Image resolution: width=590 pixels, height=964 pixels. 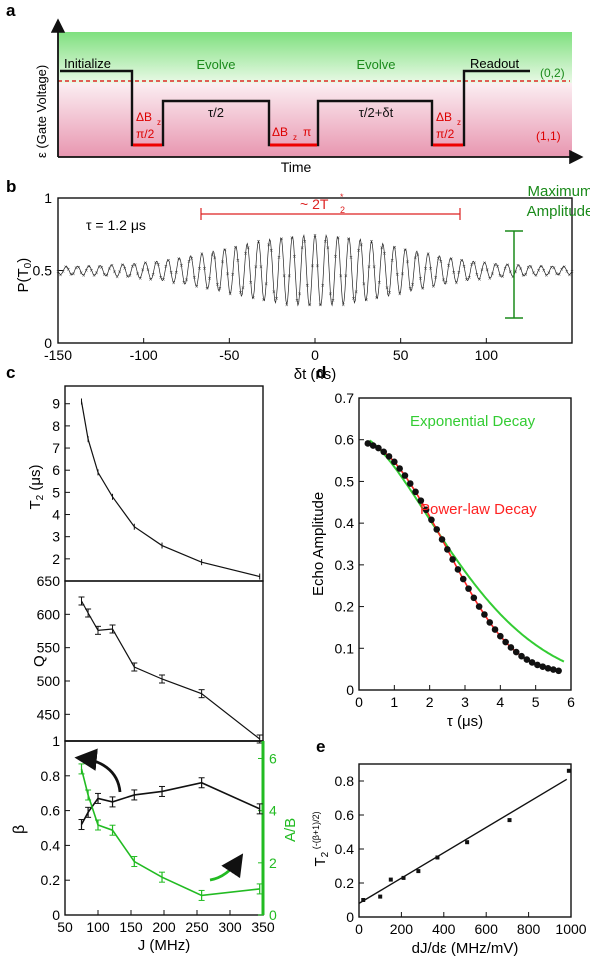 What do you see at coordinates (465, 721) in the screenshot?
I see `x-axis-label: τ (μs)` at bounding box center [465, 721].